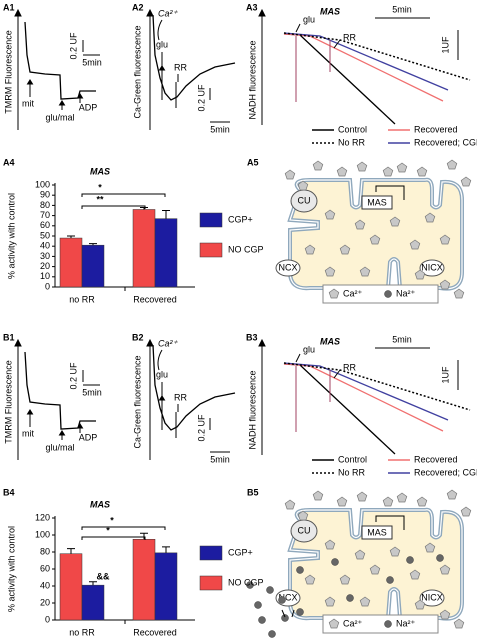 Image resolution: width=477 pixels, height=641 pixels. I want to click on y-tick-label: 100, so click(42, 184).